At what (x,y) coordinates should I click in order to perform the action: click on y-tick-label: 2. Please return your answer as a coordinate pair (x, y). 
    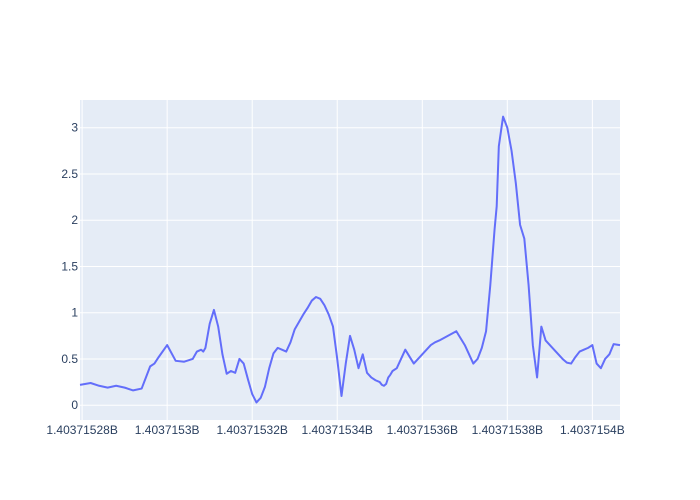
    Looking at the image, I should click on (74, 220).